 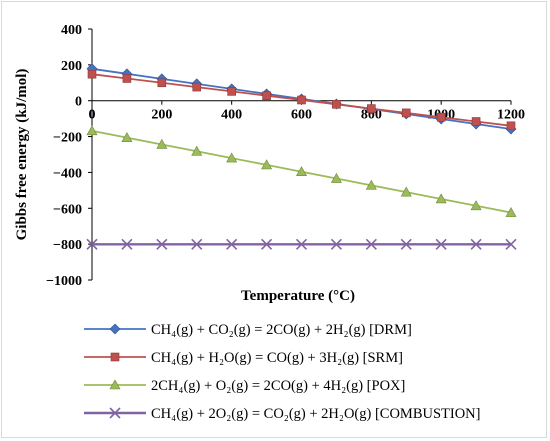 I want to click on legend-label: CH₄(g) + CO₂(g) = 2CO(g) + 2H₂(g) [DRM], so click(x=281, y=330).